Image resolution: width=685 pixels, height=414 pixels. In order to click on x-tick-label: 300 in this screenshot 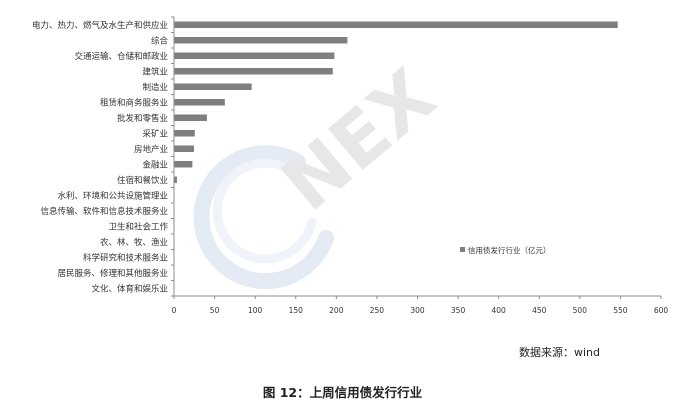, I will do `click(417, 310)`.